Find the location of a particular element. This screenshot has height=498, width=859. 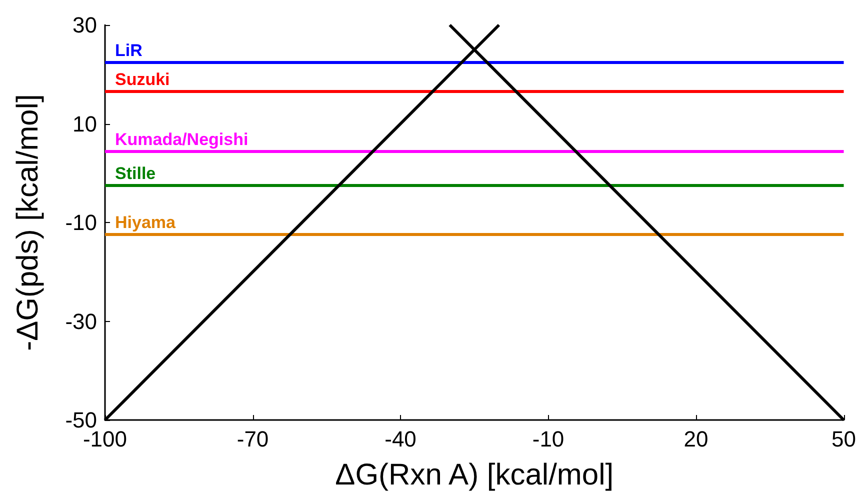

ref-line-label: Kumada/Negishi is located at coordinates (181, 139).